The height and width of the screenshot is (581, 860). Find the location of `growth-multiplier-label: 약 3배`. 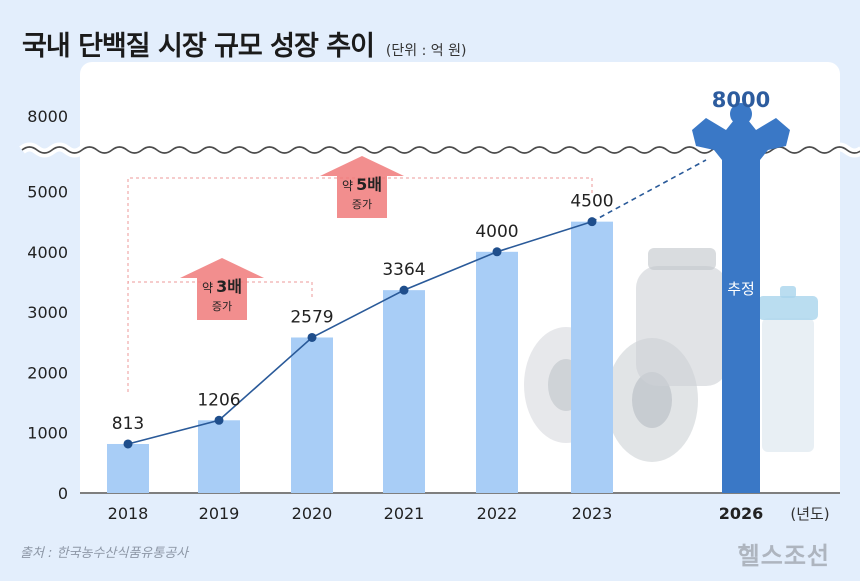

growth-multiplier-label: 약 3배 is located at coordinates (222, 286).